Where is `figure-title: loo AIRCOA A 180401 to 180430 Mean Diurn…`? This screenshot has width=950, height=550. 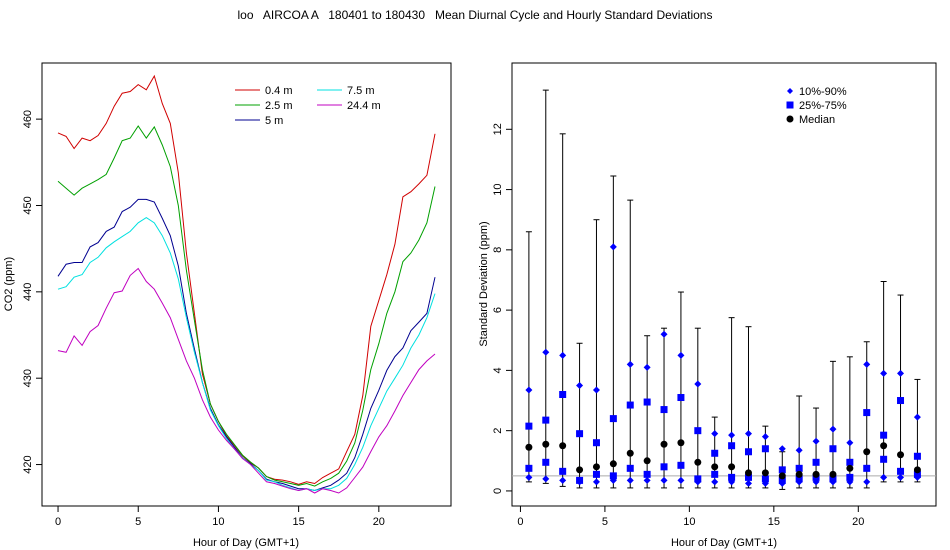
figure-title: loo AIRCOA A 180401 to 180430 Mean Diurn… is located at coordinates (475, 15).